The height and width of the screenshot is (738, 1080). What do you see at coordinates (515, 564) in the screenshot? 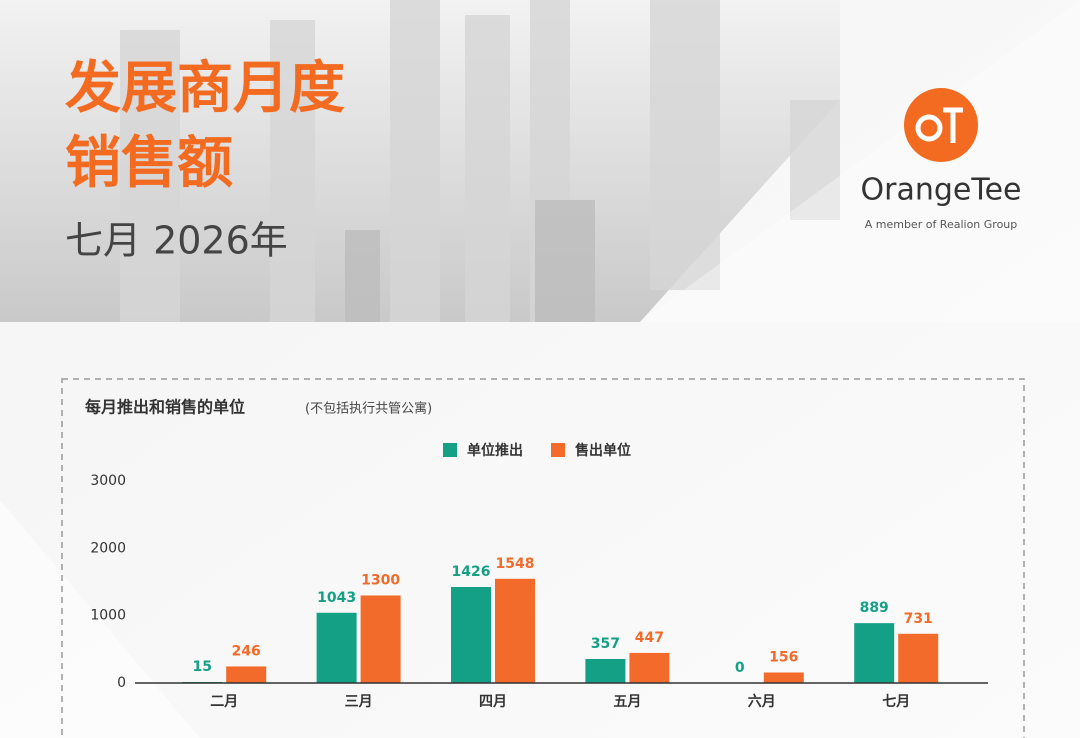
I see `data-label: 1548` at bounding box center [515, 564].